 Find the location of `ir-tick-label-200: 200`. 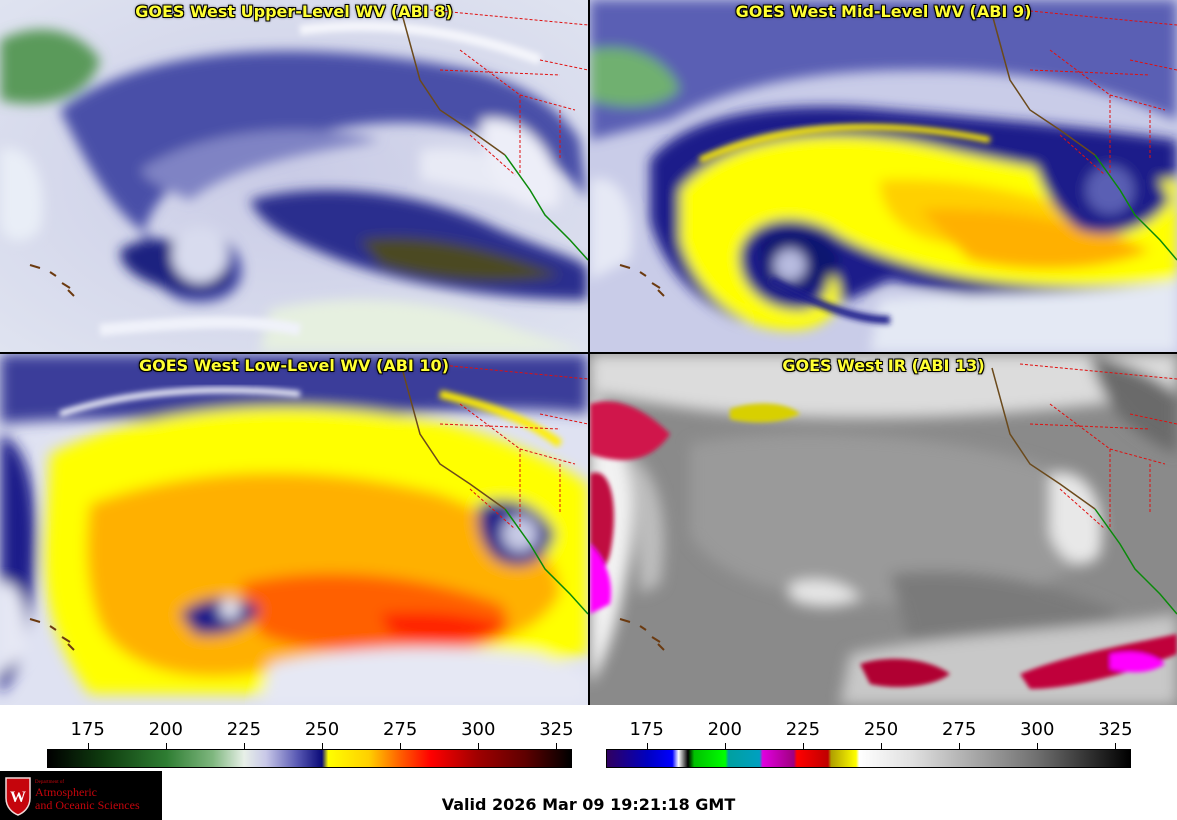

ir-tick-label-200: 200 is located at coordinates (724, 729).